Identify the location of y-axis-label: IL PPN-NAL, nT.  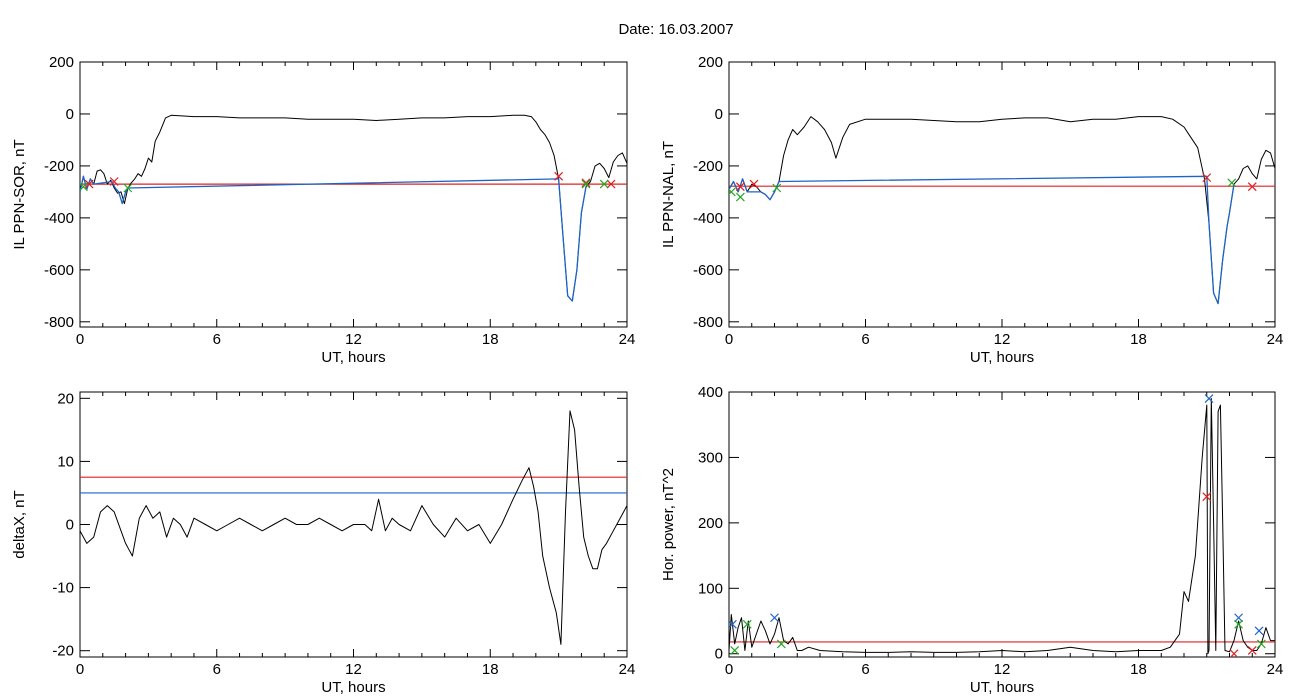
(668, 194).